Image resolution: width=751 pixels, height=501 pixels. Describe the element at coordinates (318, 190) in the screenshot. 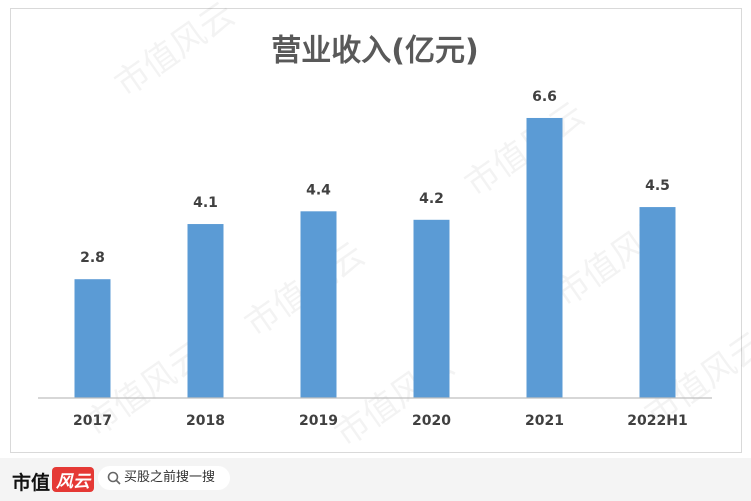

I see `data-label: 4.4` at that location.